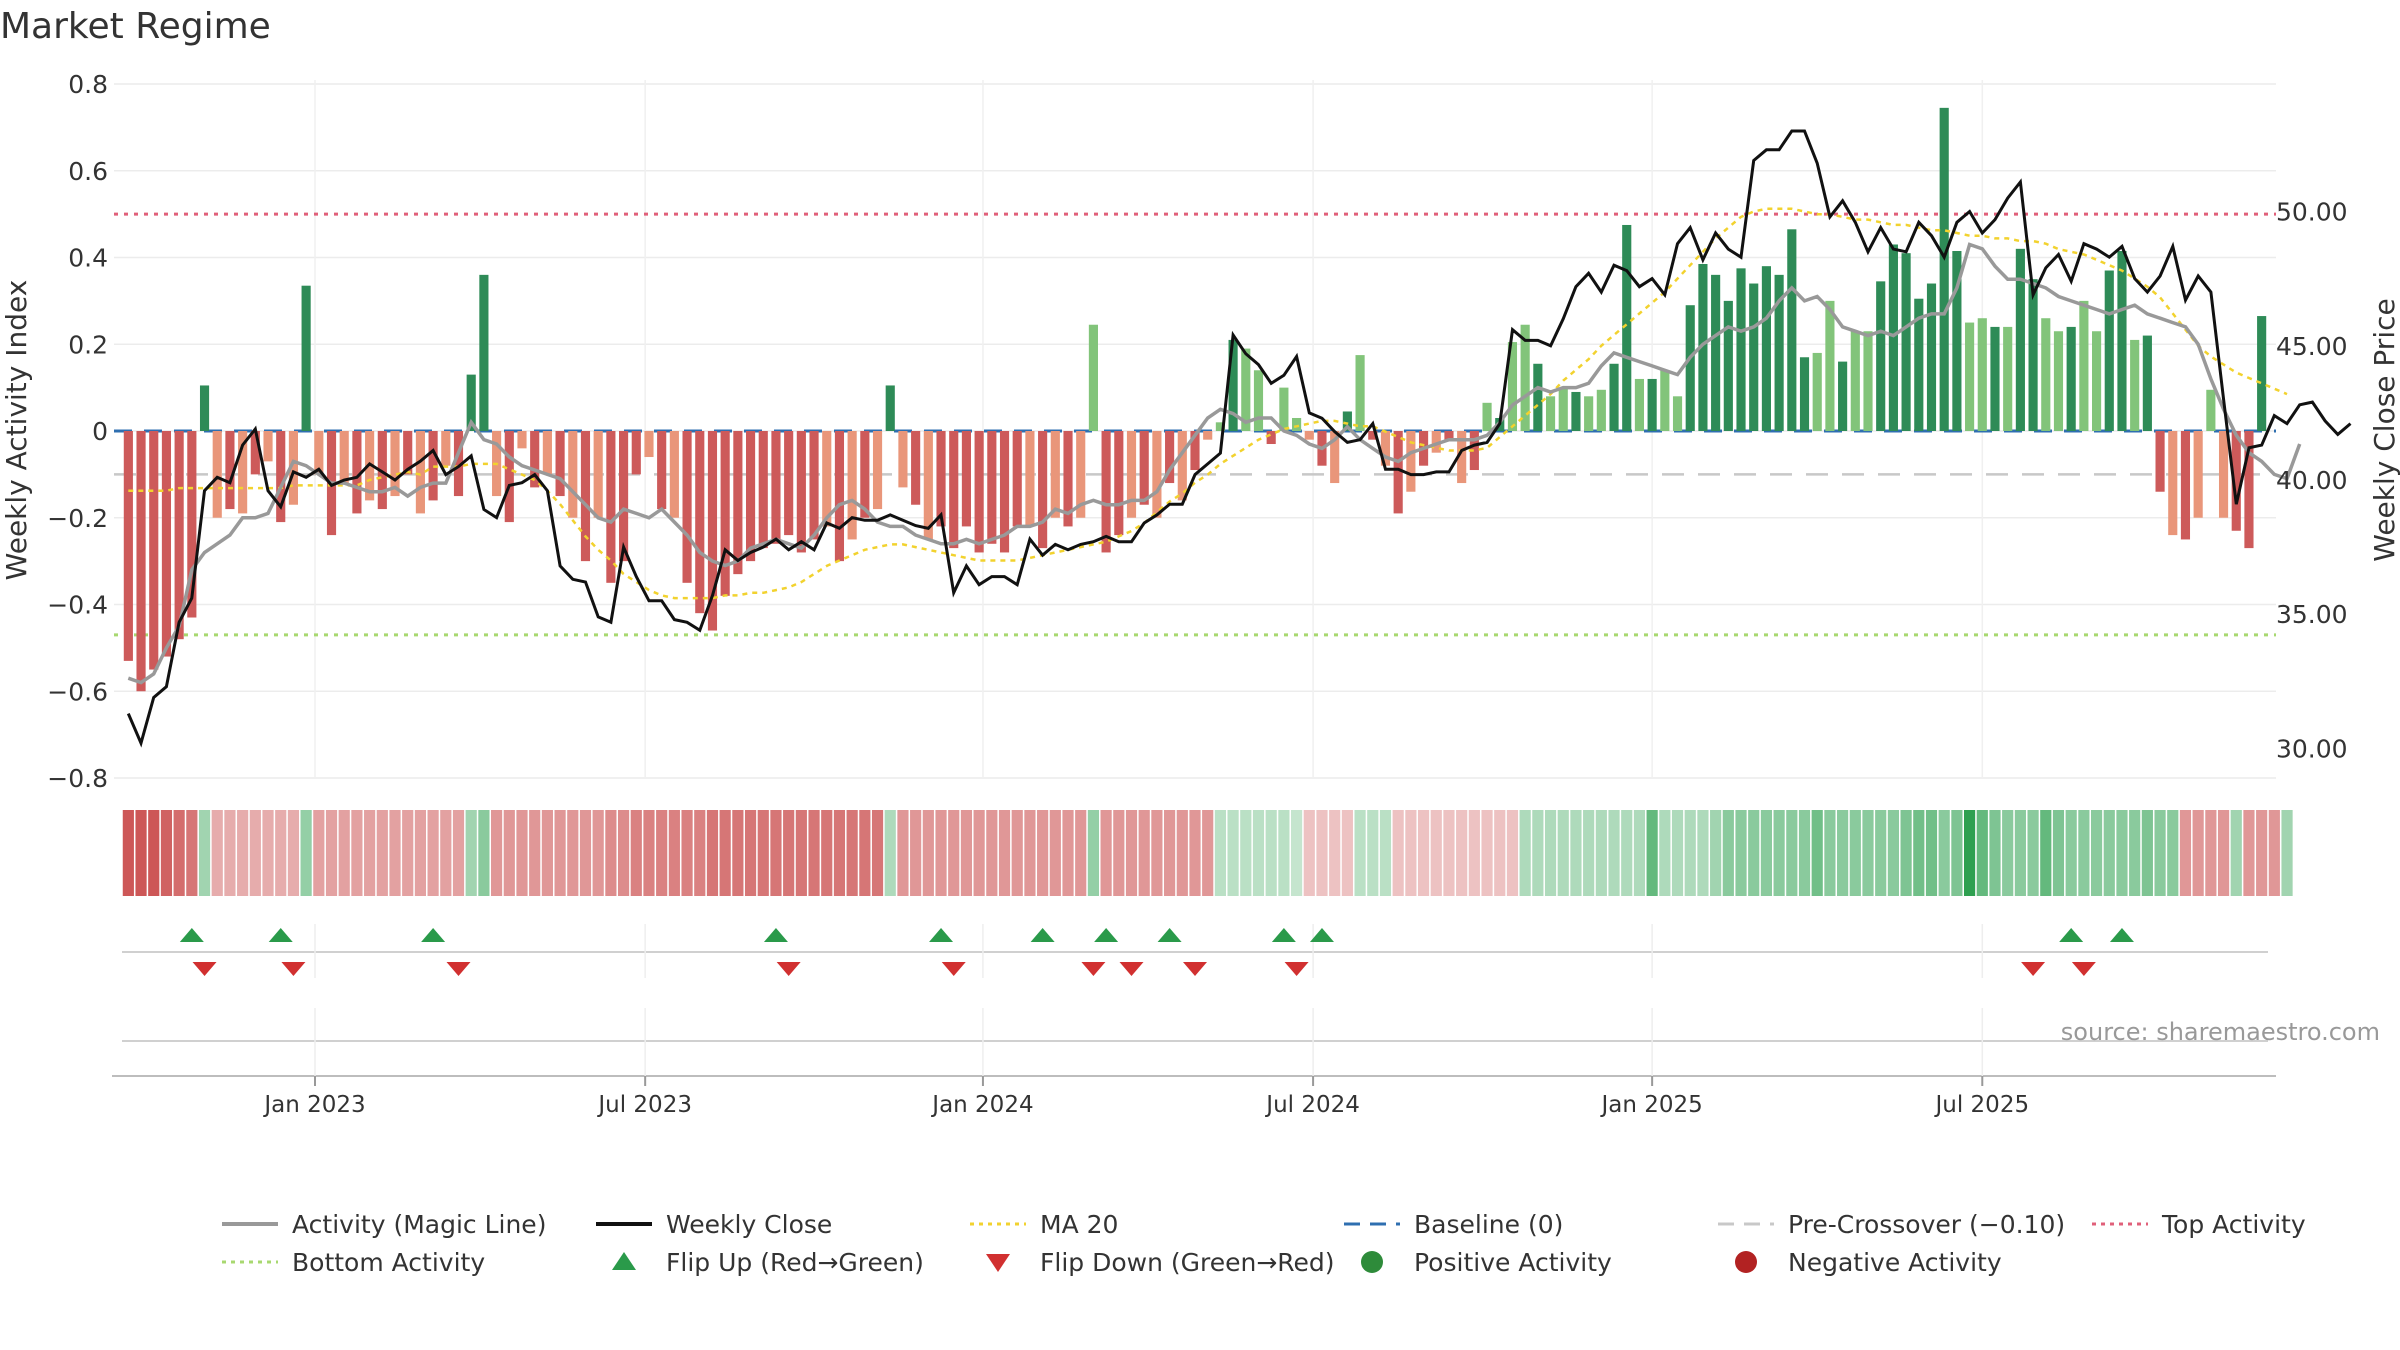 The width and height of the screenshot is (2400, 1350). Describe the element at coordinates (2199, 1224) in the screenshot. I see `legend-item: Top Activity` at that location.